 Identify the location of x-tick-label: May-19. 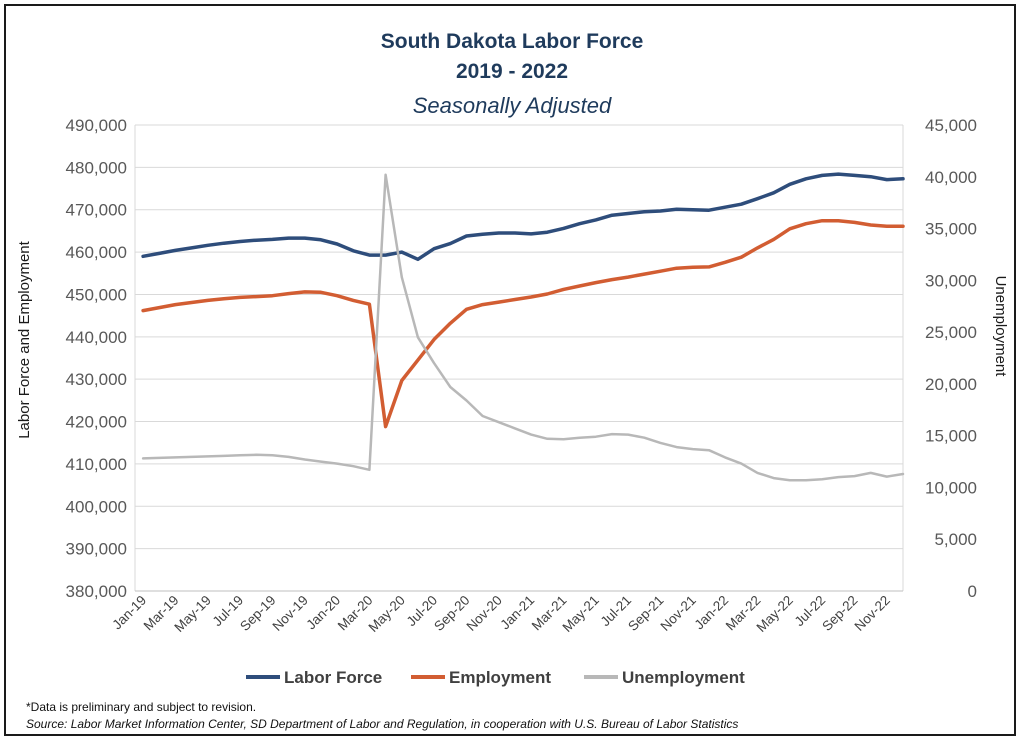
(192, 614).